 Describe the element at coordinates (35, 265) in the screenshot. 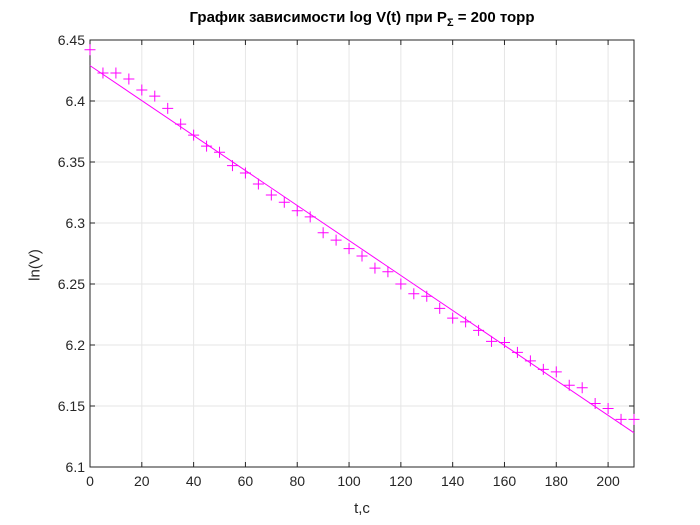

I see `y-axis-label: ln(V)` at that location.